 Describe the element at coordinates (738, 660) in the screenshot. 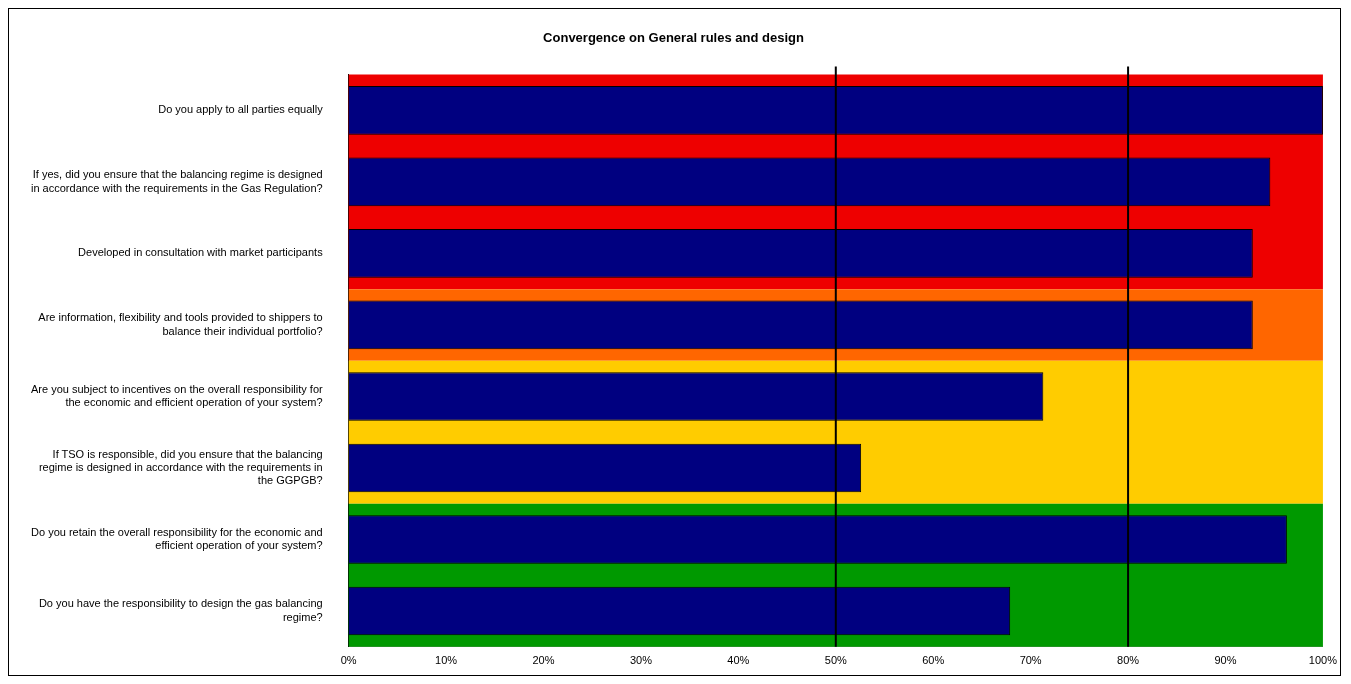

I see `x-tick-label: 40%` at that location.